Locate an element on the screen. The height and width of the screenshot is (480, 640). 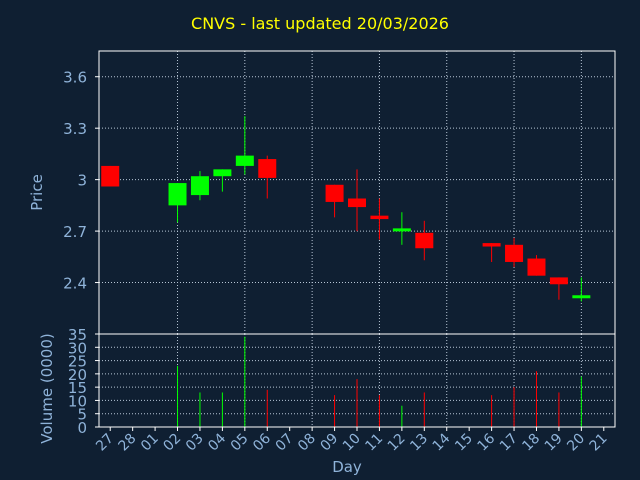
x-tick-label: 17 is located at coordinates (509, 443).